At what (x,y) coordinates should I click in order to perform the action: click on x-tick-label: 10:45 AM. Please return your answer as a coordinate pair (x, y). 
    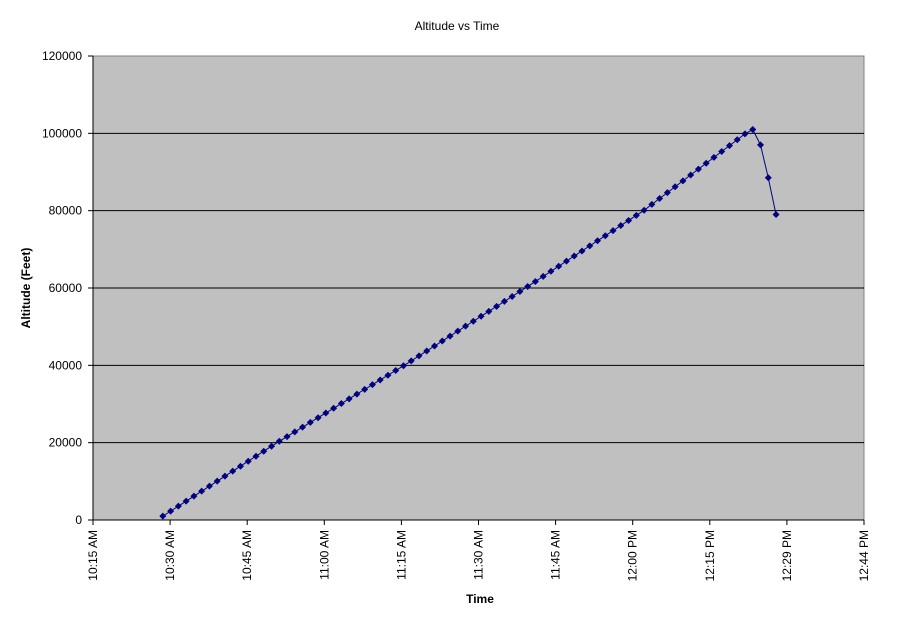
    Looking at the image, I should click on (247, 555).